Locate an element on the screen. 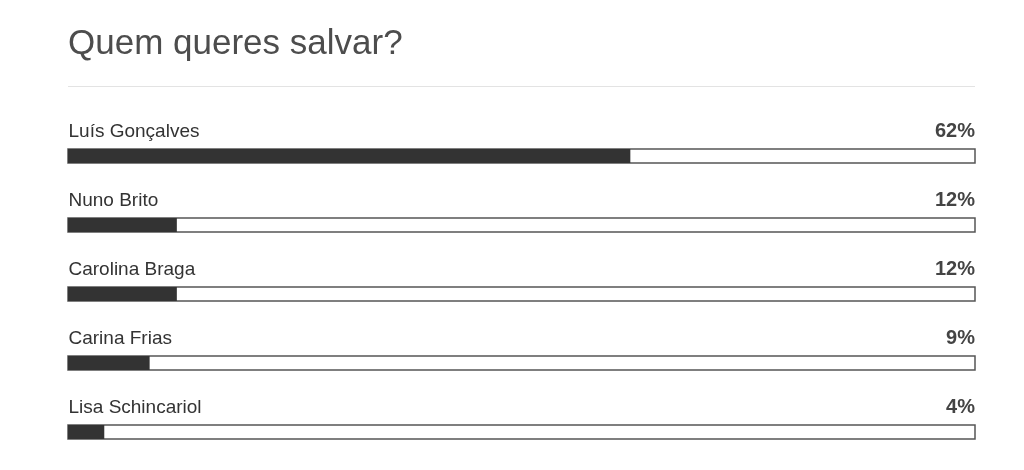 This screenshot has height=470, width=1024. data-label: 9% is located at coordinates (961, 337).